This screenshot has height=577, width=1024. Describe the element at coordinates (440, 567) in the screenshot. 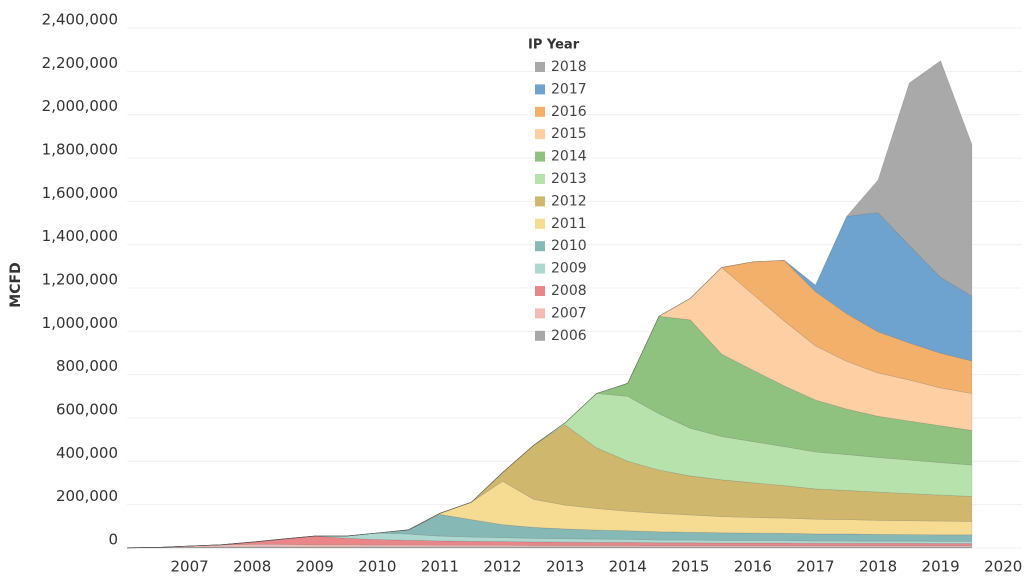

I see `x-tick-label: 2011` at that location.